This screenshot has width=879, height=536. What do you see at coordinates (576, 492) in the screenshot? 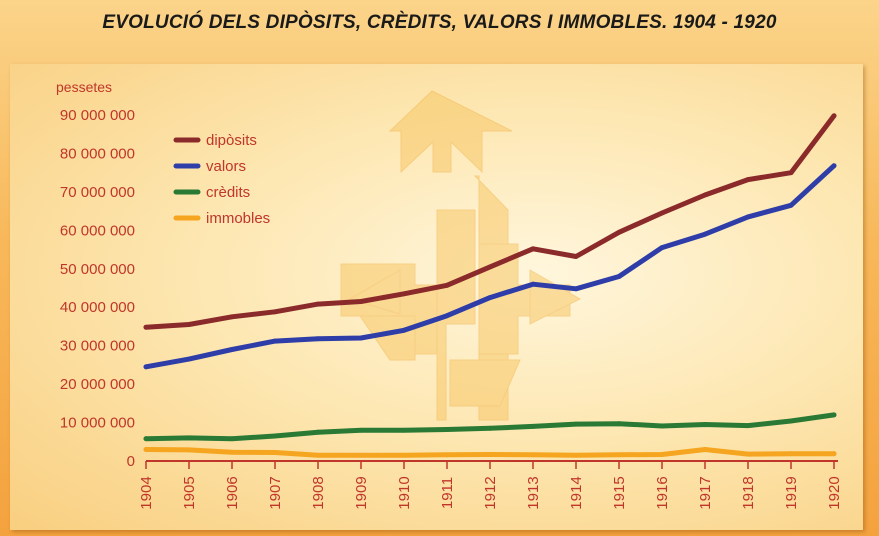
I see `x-tick-label: 1914` at bounding box center [576, 492].